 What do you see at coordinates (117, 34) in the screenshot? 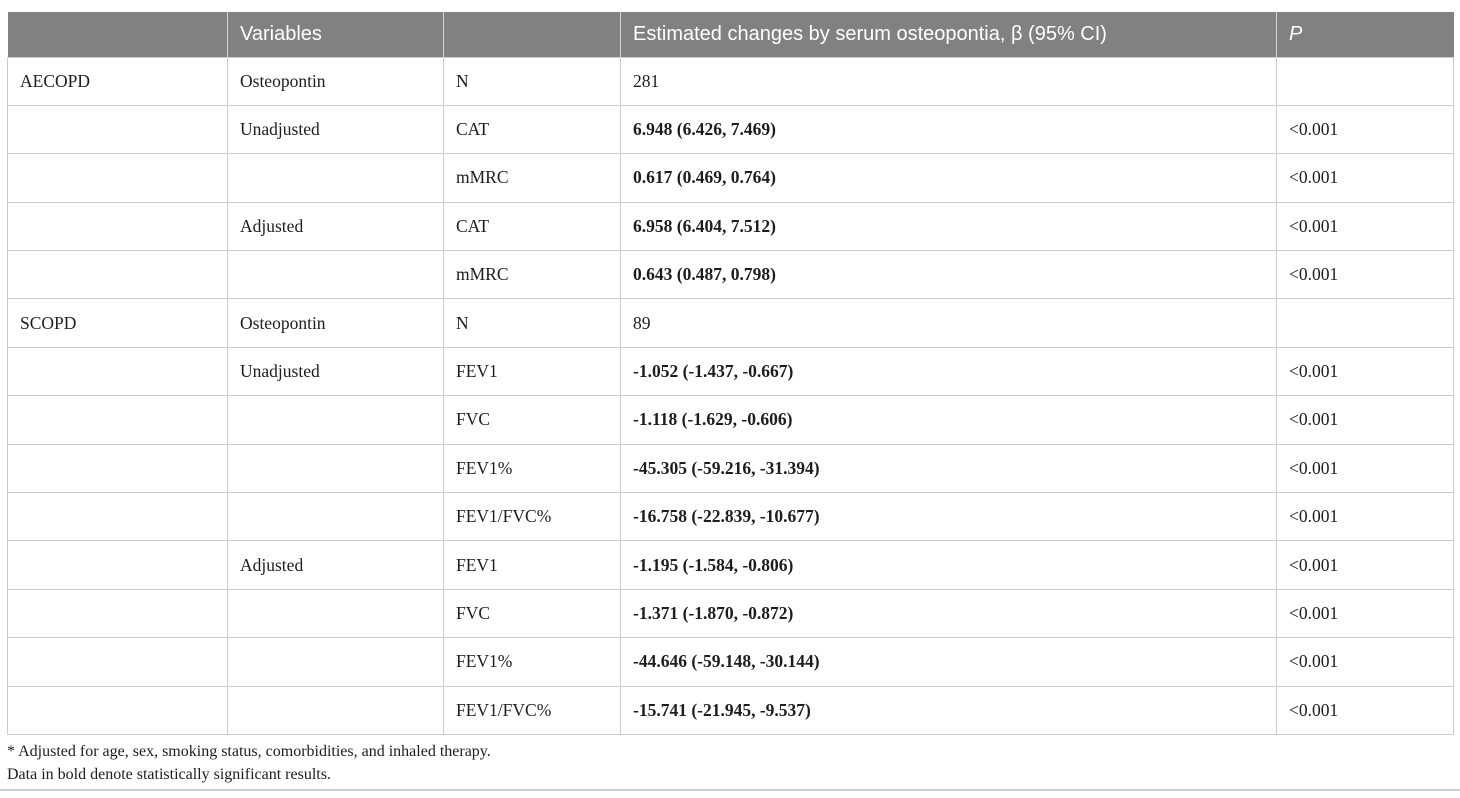
I see `header-group` at bounding box center [117, 34].